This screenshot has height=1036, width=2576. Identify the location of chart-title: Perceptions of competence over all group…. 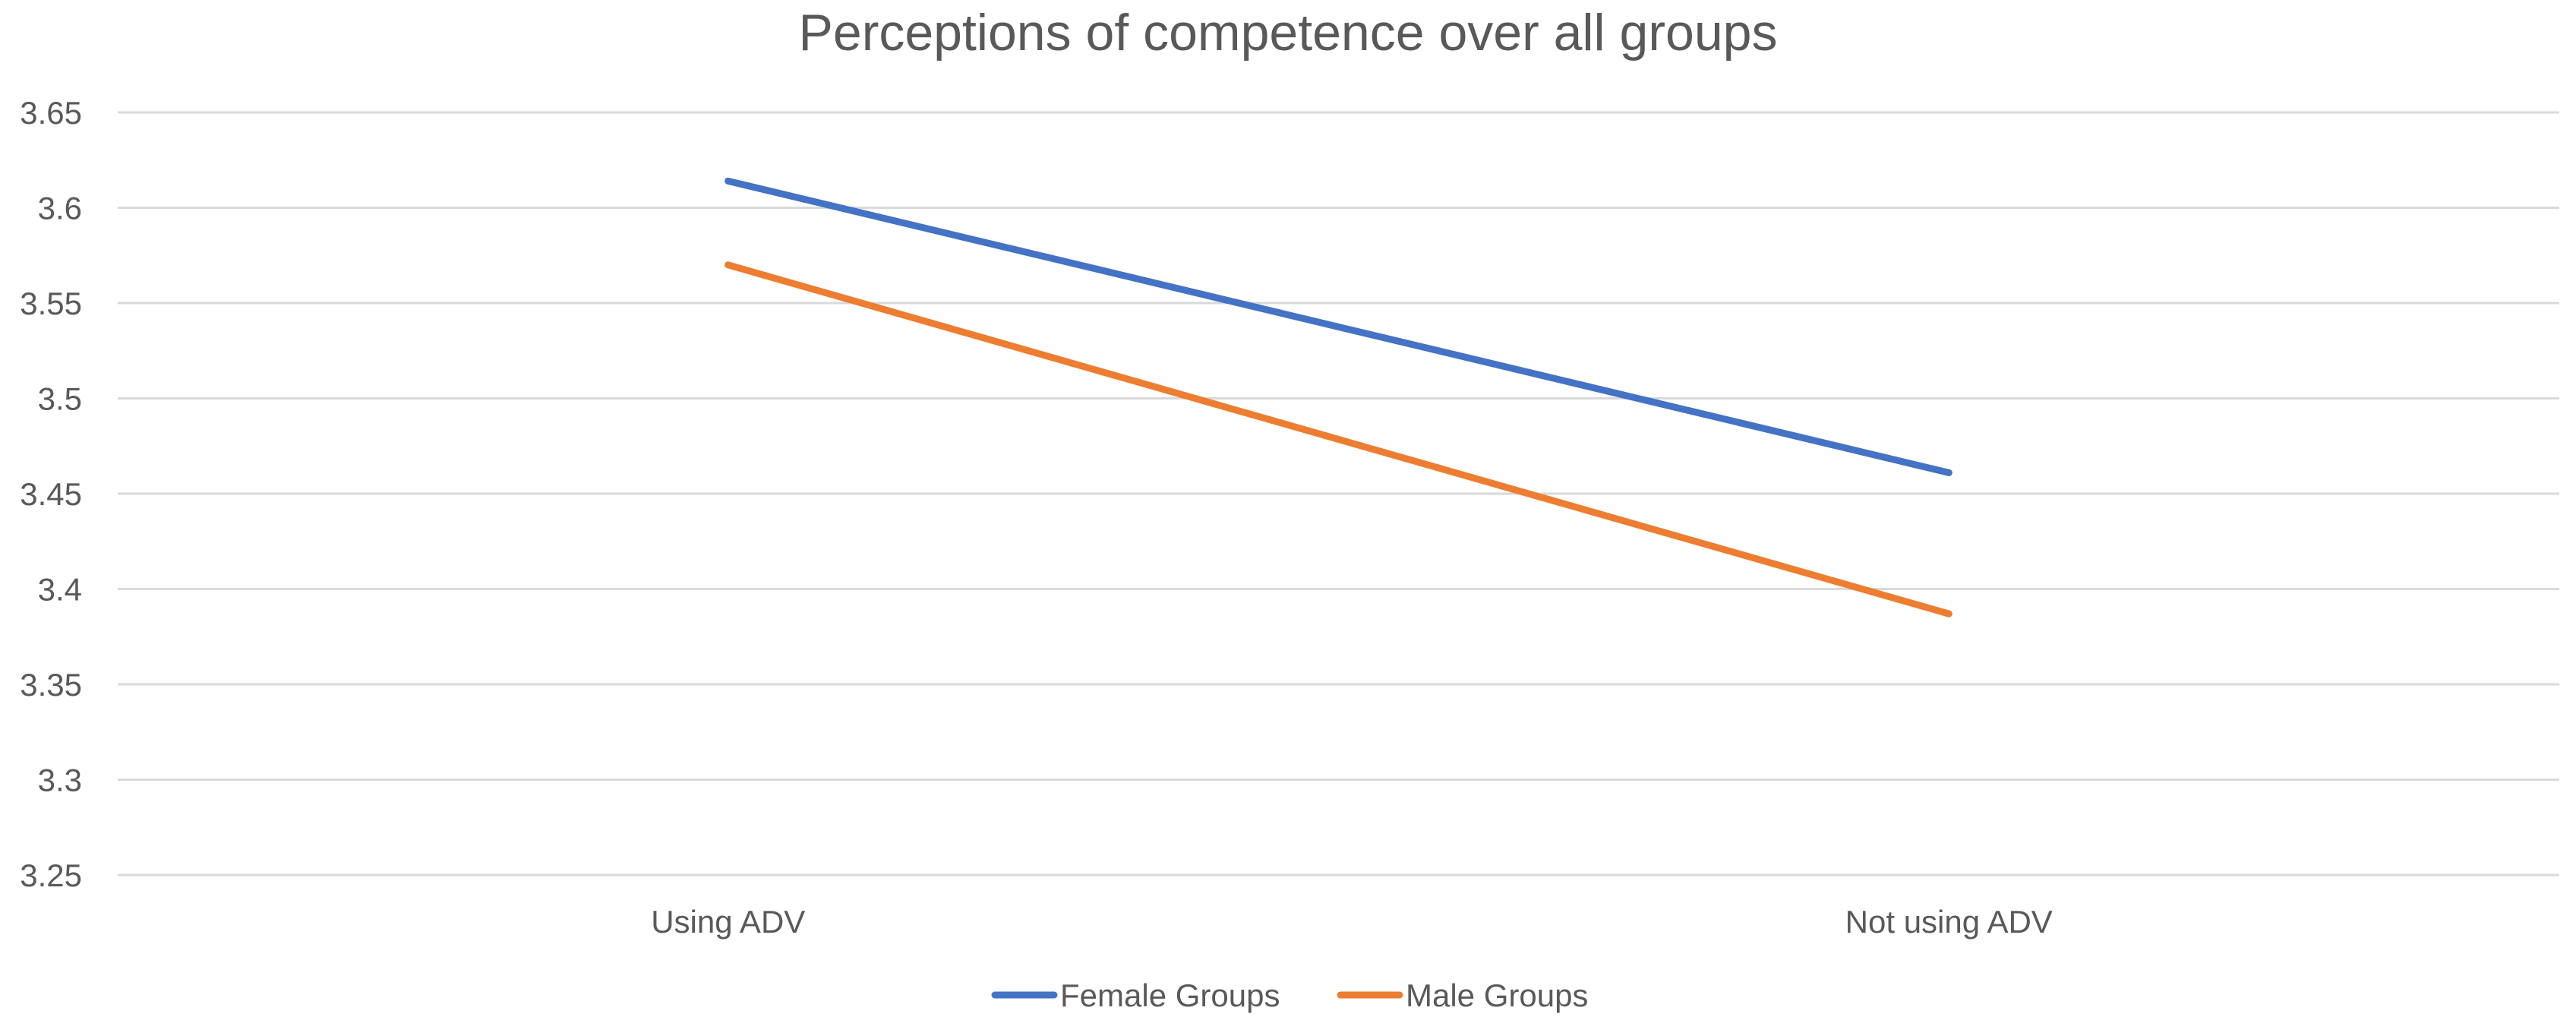
(1288, 33).